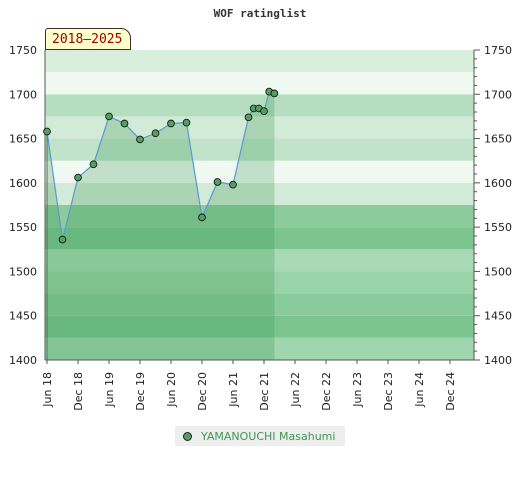  Describe the element at coordinates (295, 390) in the screenshot. I see `x-tick-label: Jun 22` at that location.